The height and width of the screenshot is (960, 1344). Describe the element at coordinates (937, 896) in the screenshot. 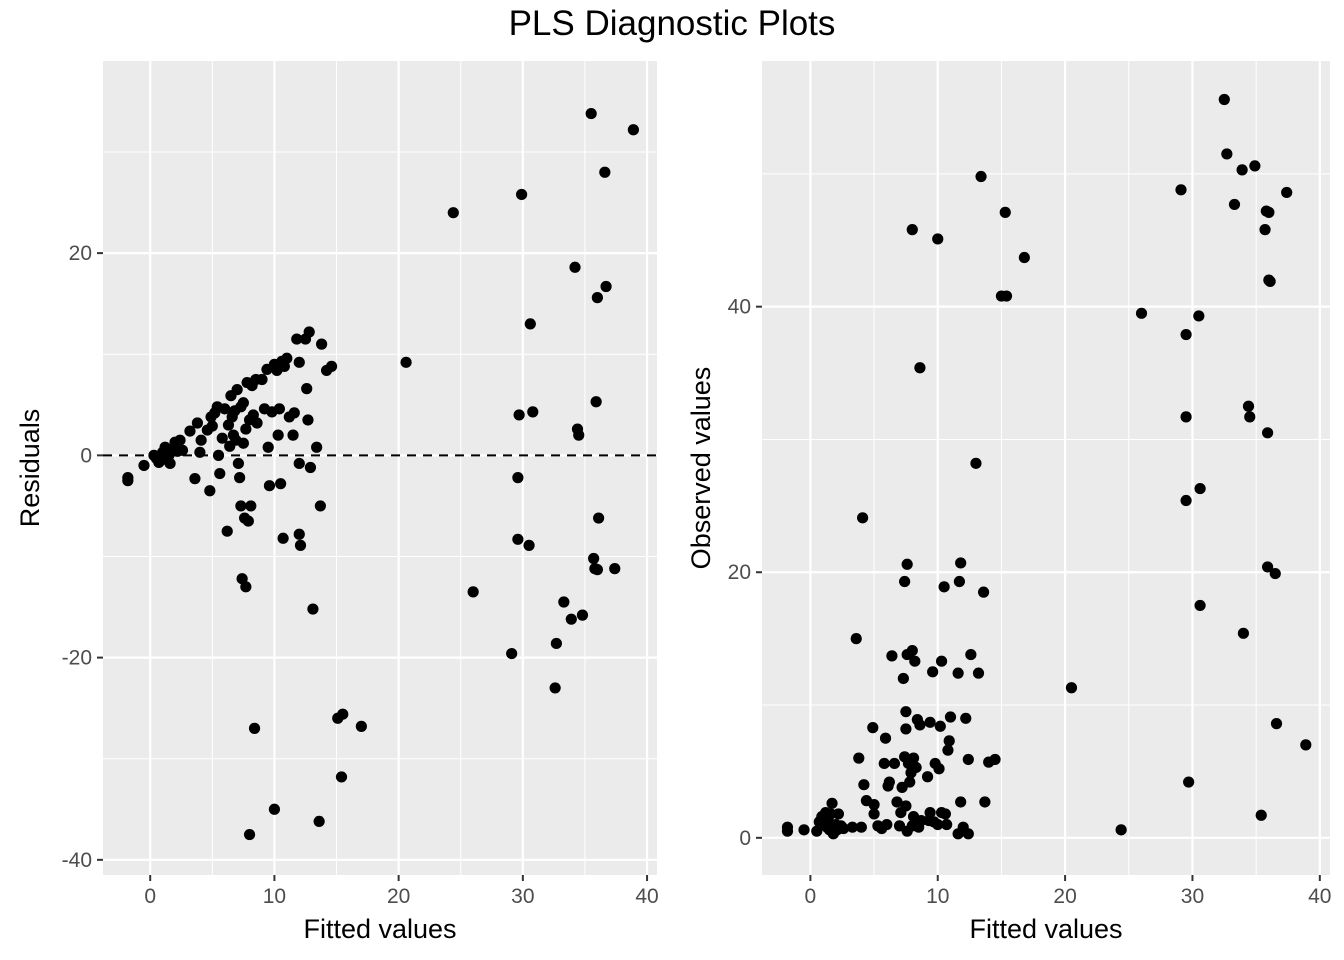

I see `observed-x-tick-label: 10` at that location.